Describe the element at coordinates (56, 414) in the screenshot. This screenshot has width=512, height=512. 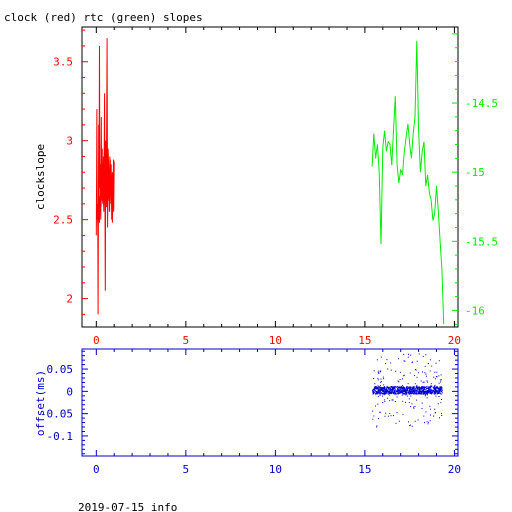
I see `offset-y-tick-label: -0.05` at that location.